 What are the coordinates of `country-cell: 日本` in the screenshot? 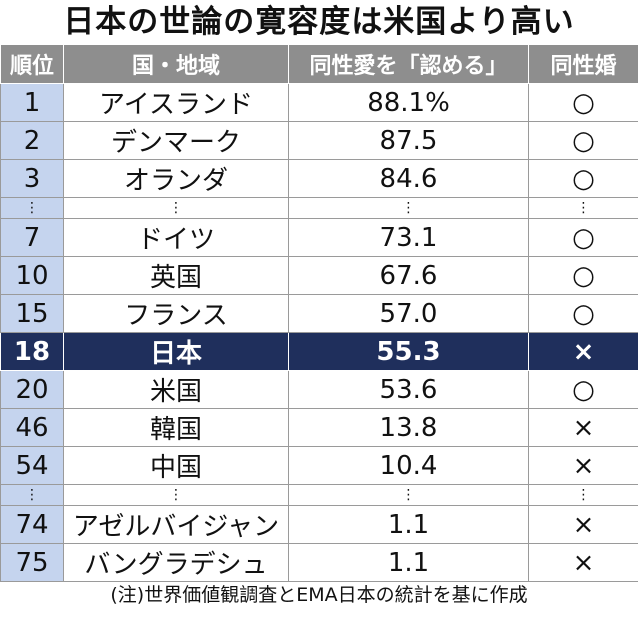 It's located at (176, 351).